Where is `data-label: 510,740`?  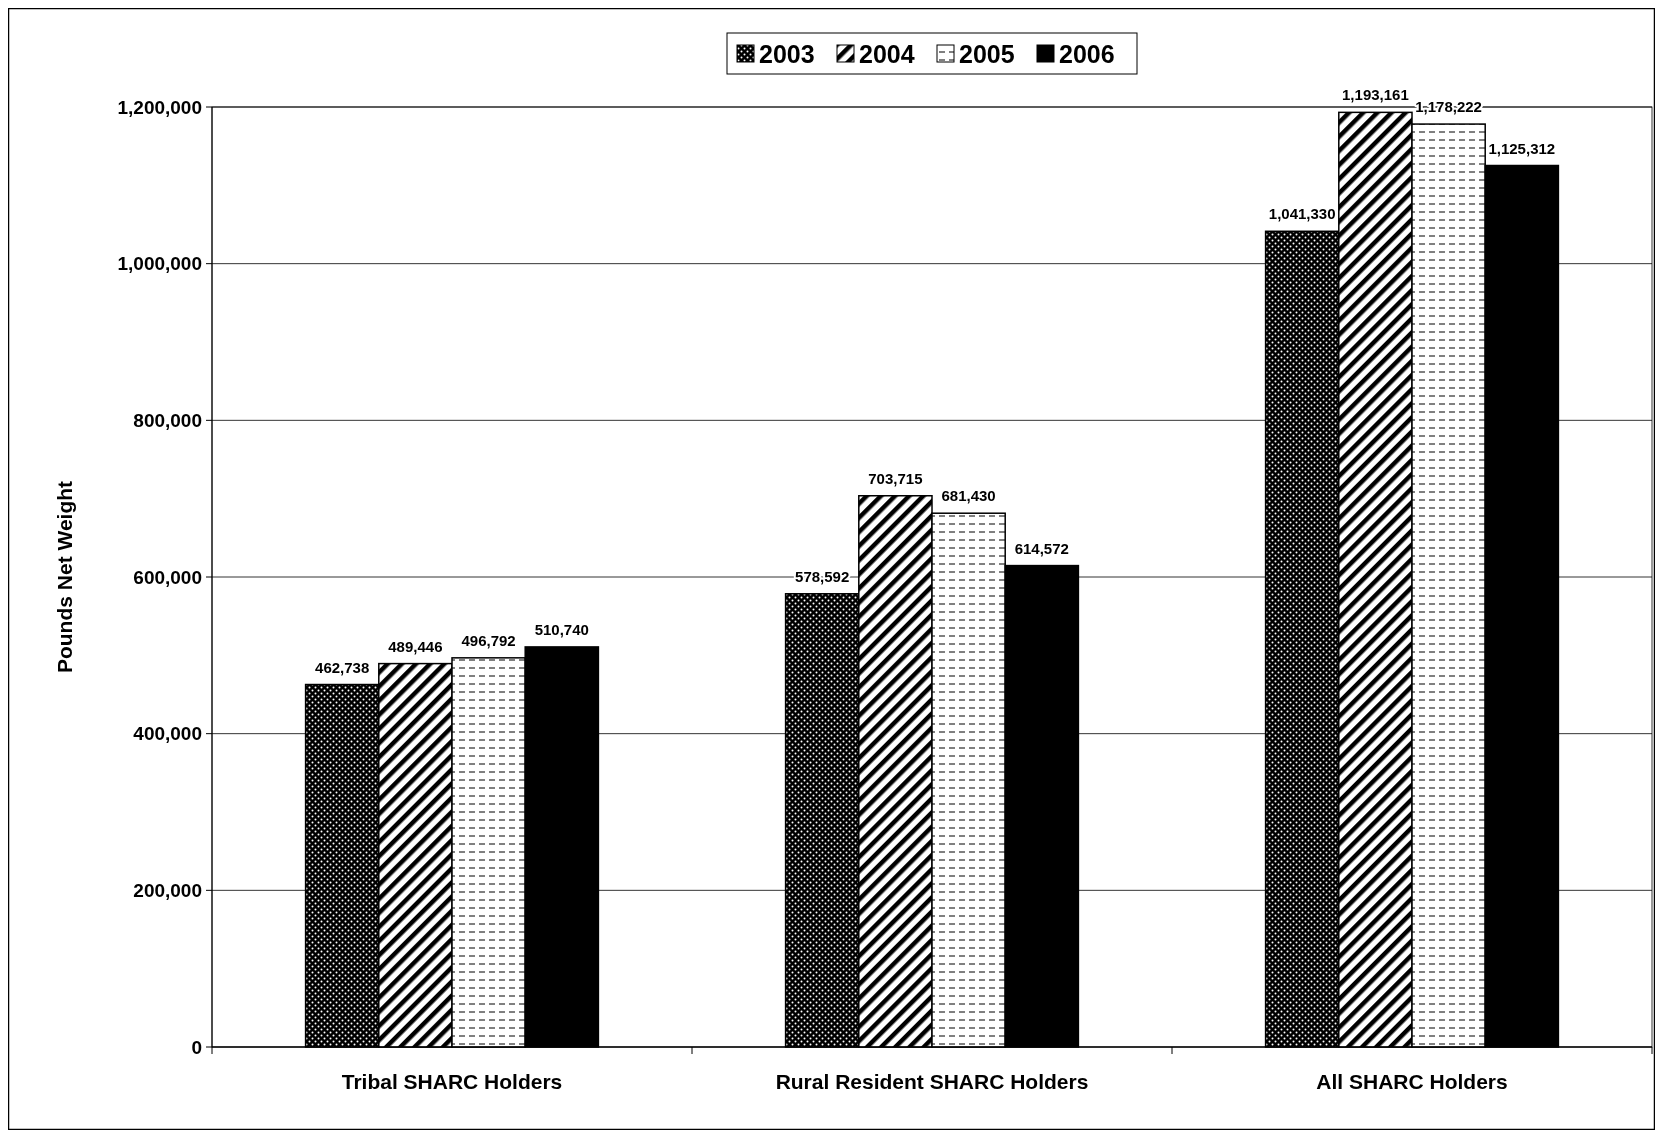
data-label: 510,740 is located at coordinates (561, 629).